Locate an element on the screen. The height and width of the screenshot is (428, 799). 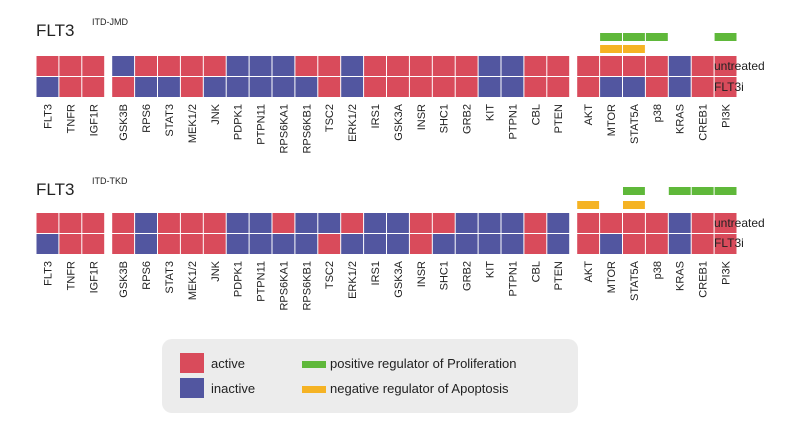
cell-untreated-grb2 is located at coordinates (466, 66).